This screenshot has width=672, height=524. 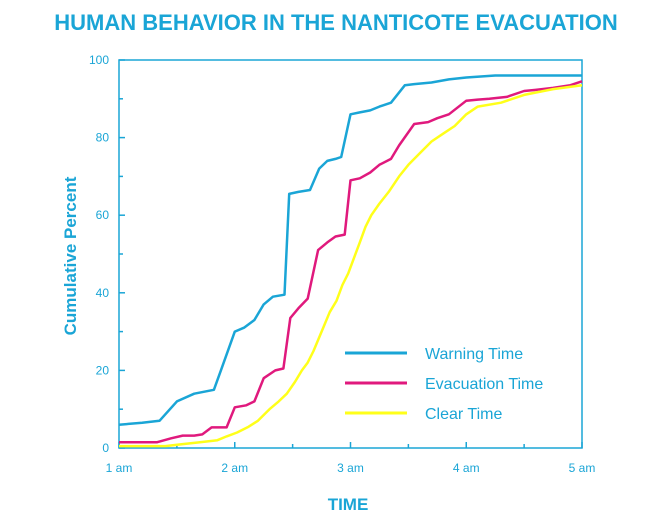 What do you see at coordinates (350, 468) in the screenshot?
I see `x-tick-label: 3 am` at bounding box center [350, 468].